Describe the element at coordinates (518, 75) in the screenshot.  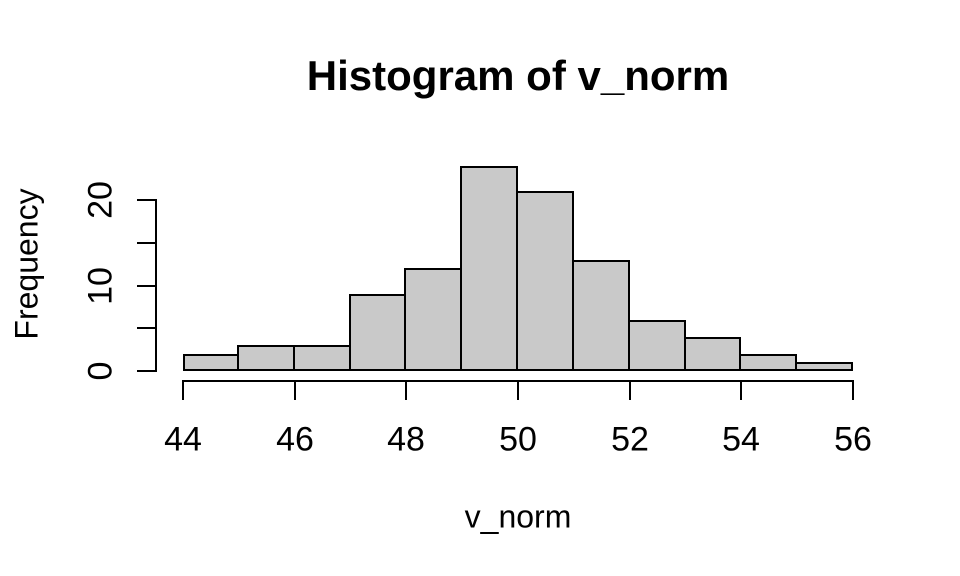
I see `chart-title: Histogram of v_norm` at that location.